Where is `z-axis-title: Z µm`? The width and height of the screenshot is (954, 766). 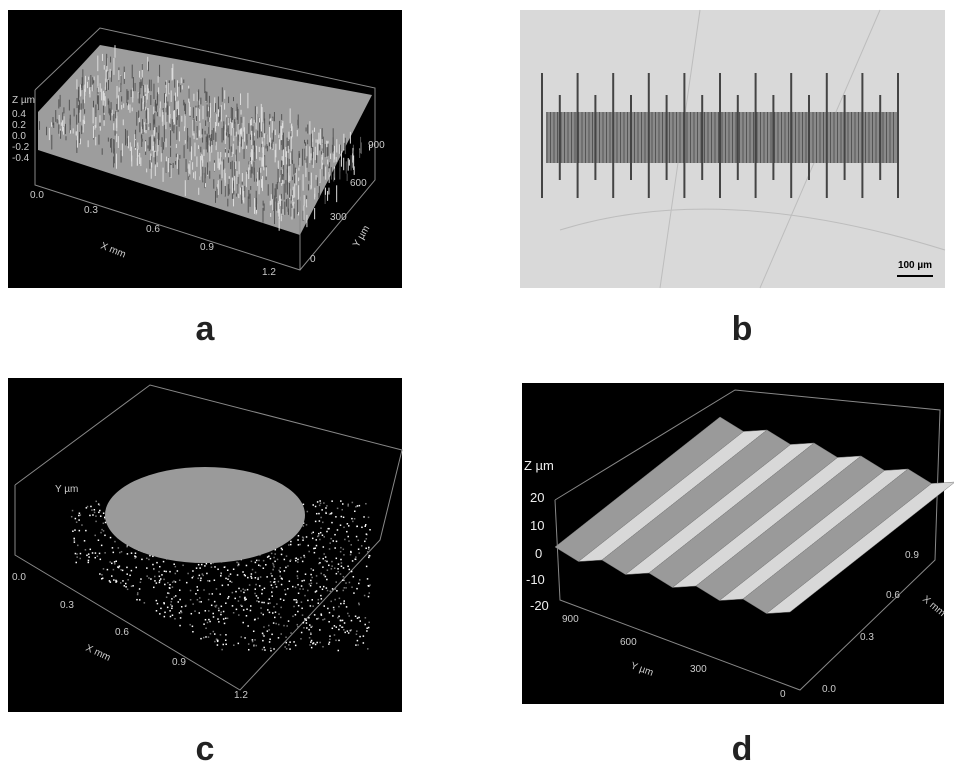
z-axis-title: Z µm is located at coordinates (539, 465).